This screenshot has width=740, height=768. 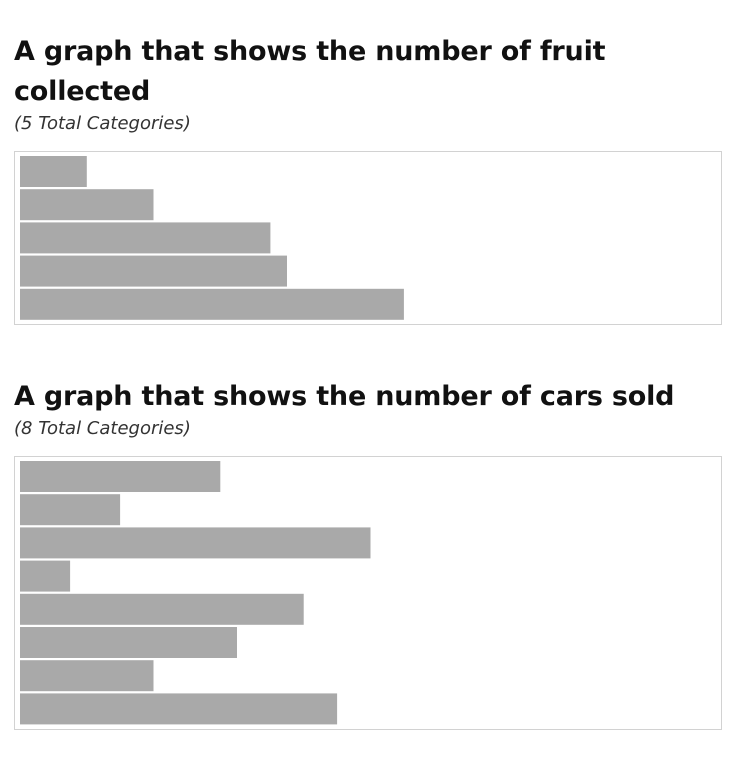 What do you see at coordinates (102, 123) in the screenshot?
I see `chart-subtitle: (5 Total Categories)` at bounding box center [102, 123].